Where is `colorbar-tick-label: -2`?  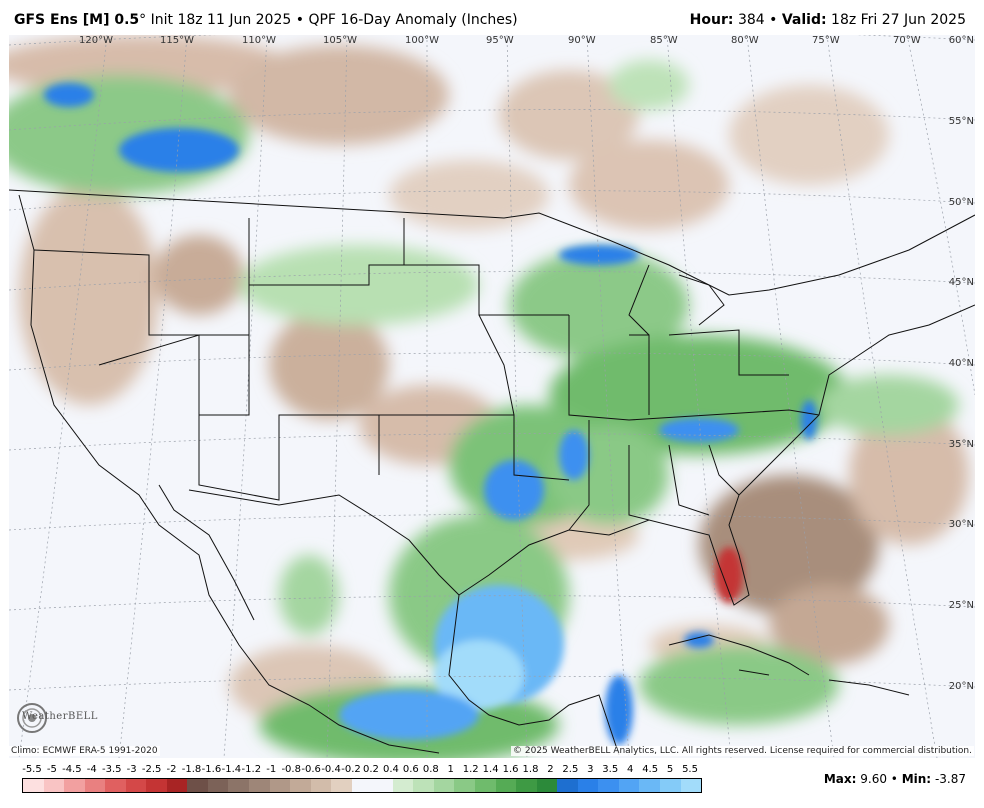
colorbar-tick-label: -2 is located at coordinates (171, 769).